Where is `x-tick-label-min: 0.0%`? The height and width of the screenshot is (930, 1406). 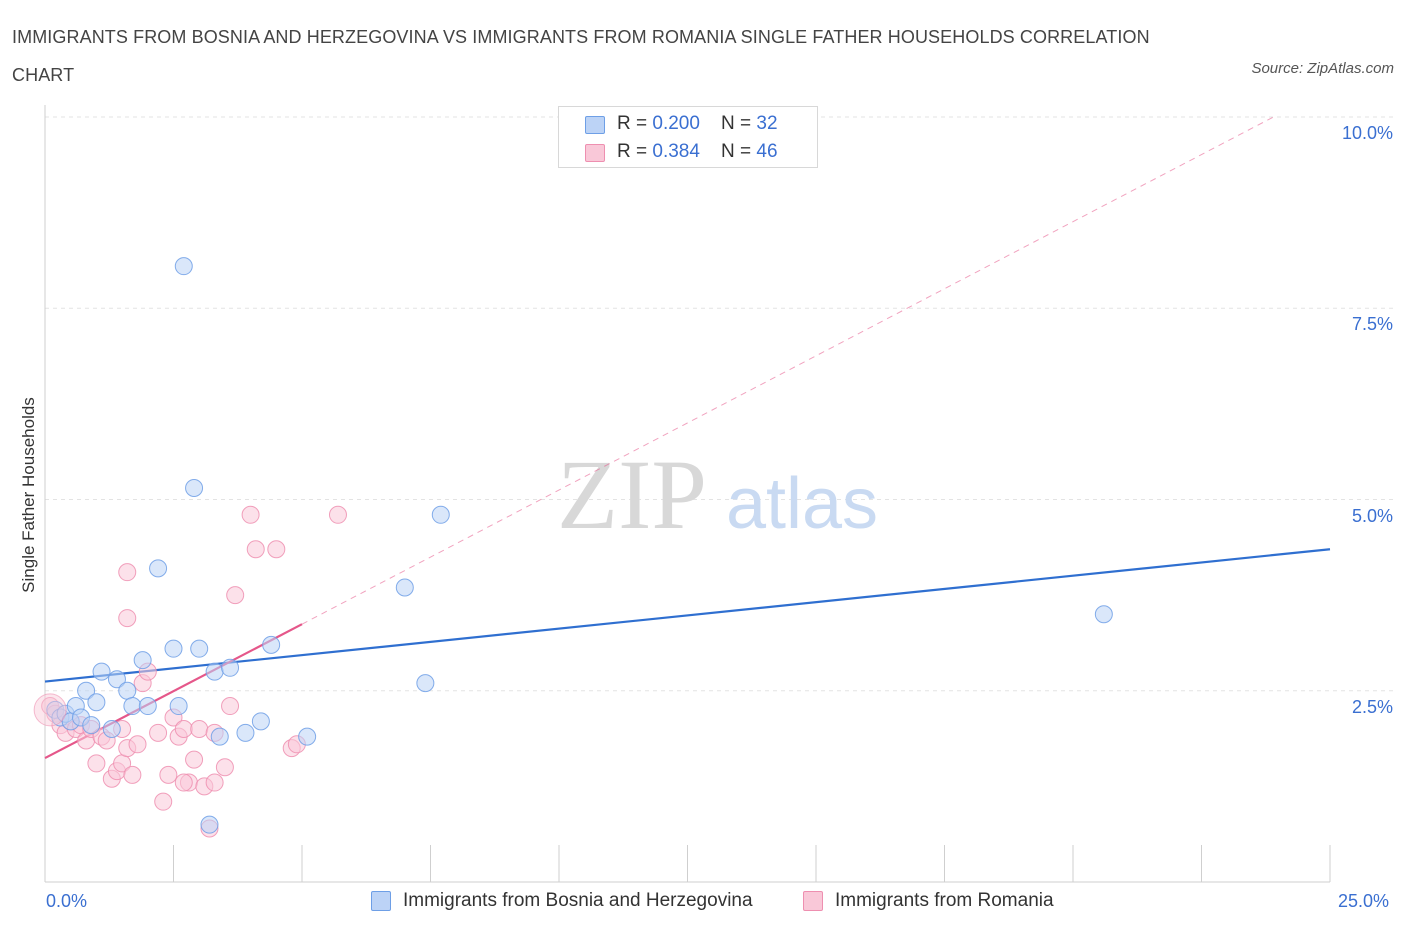 x-tick-label-min: 0.0% is located at coordinates (67, 901).